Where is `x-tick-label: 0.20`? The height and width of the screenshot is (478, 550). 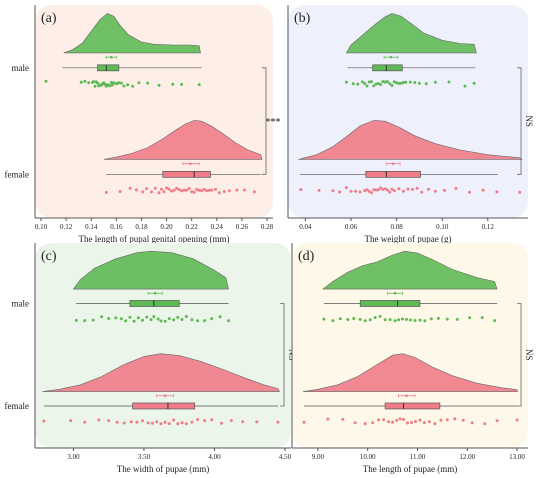 x-tick-label: 0.20 is located at coordinates (166, 227).